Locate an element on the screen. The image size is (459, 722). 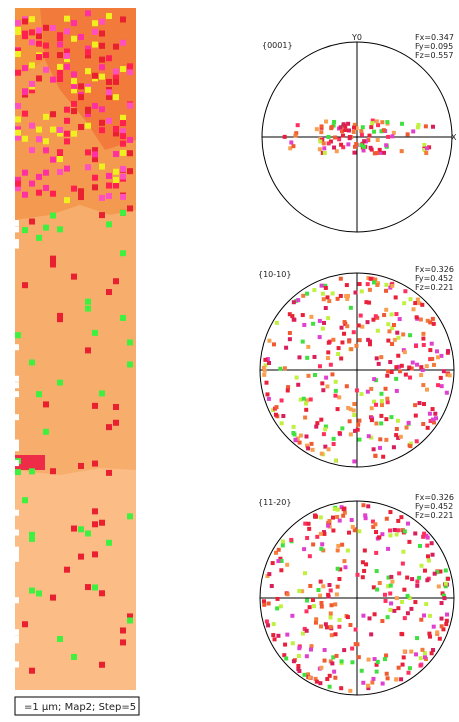
pole-figure: {10-10} Fx=0.326 Fy=0.452 Fz=0.221 is located at coordinates (356, 366).